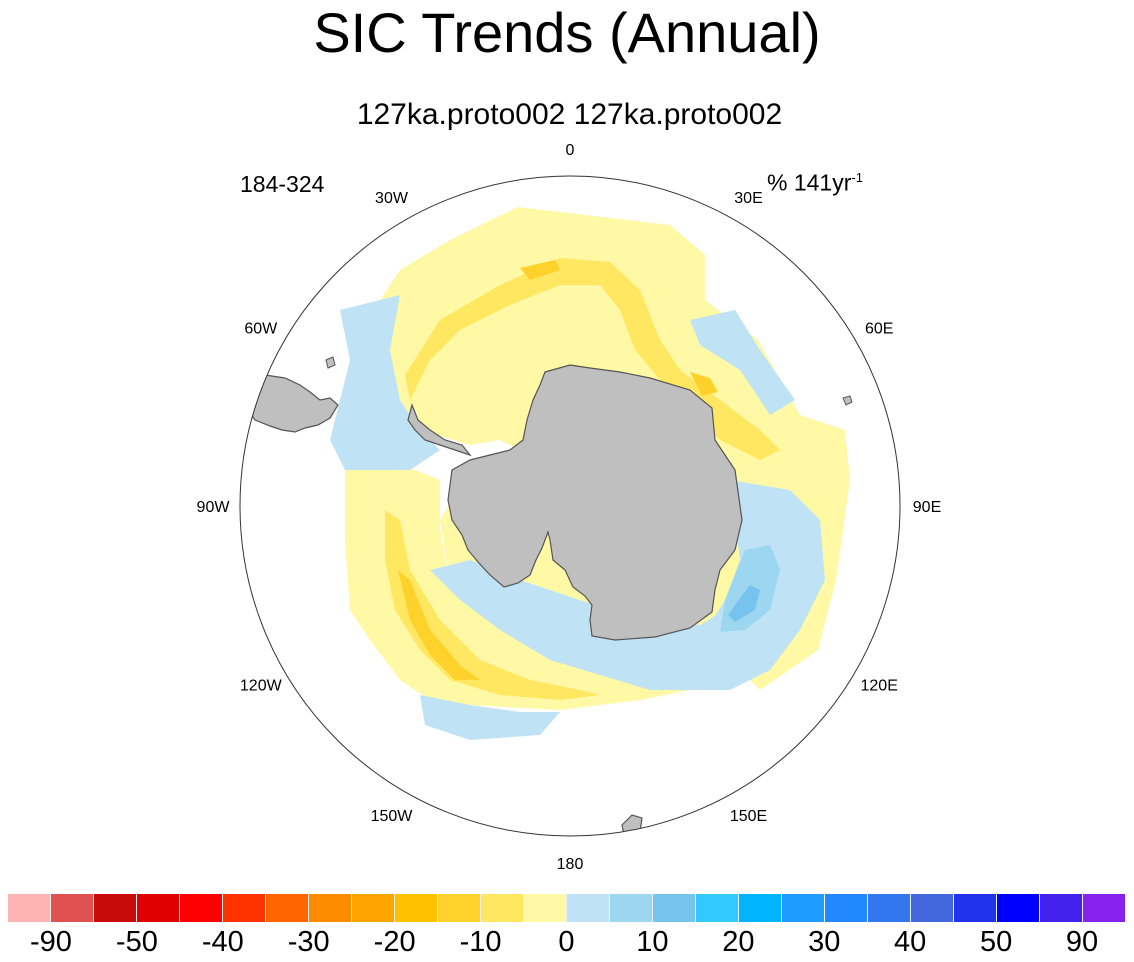 This screenshot has height=962, width=1134. I want to click on longitude-label: 120E, so click(879, 686).